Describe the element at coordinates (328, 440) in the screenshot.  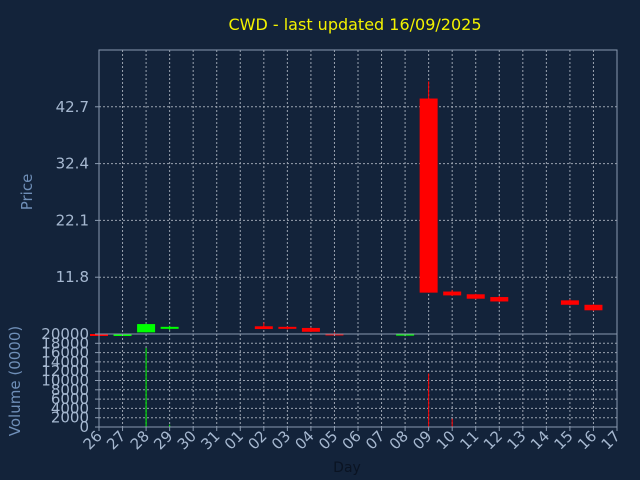
I see `x-tick-label: 05` at that location.